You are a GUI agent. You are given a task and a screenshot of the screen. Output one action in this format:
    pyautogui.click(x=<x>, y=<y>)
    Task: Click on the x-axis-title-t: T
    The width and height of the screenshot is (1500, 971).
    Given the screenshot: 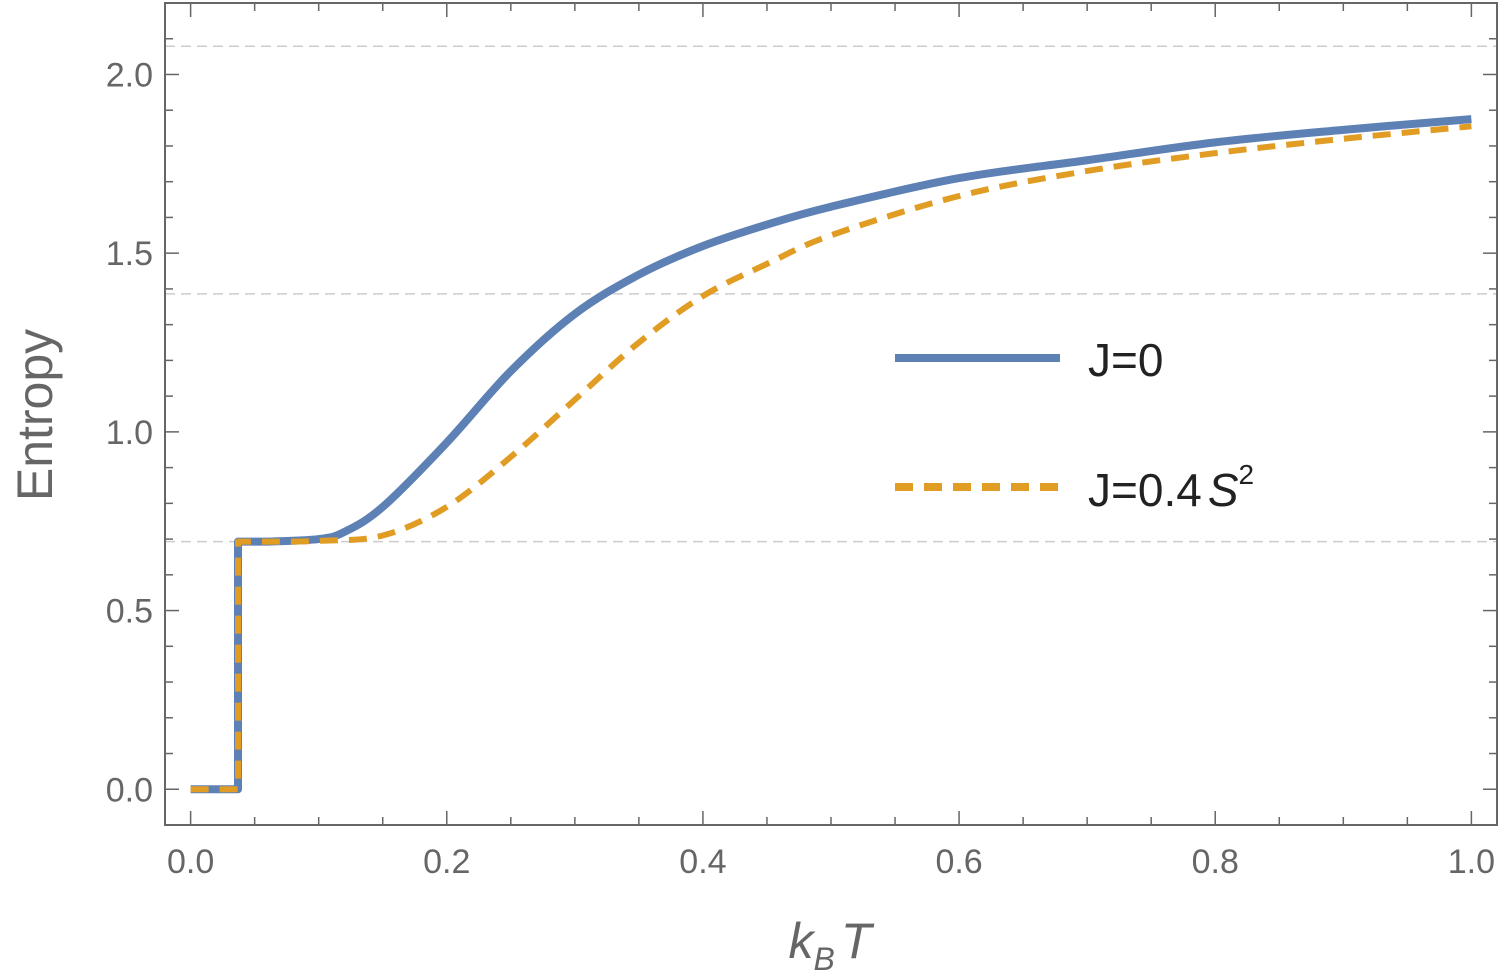 What is the action you would take?
    pyautogui.click(x=858, y=941)
    